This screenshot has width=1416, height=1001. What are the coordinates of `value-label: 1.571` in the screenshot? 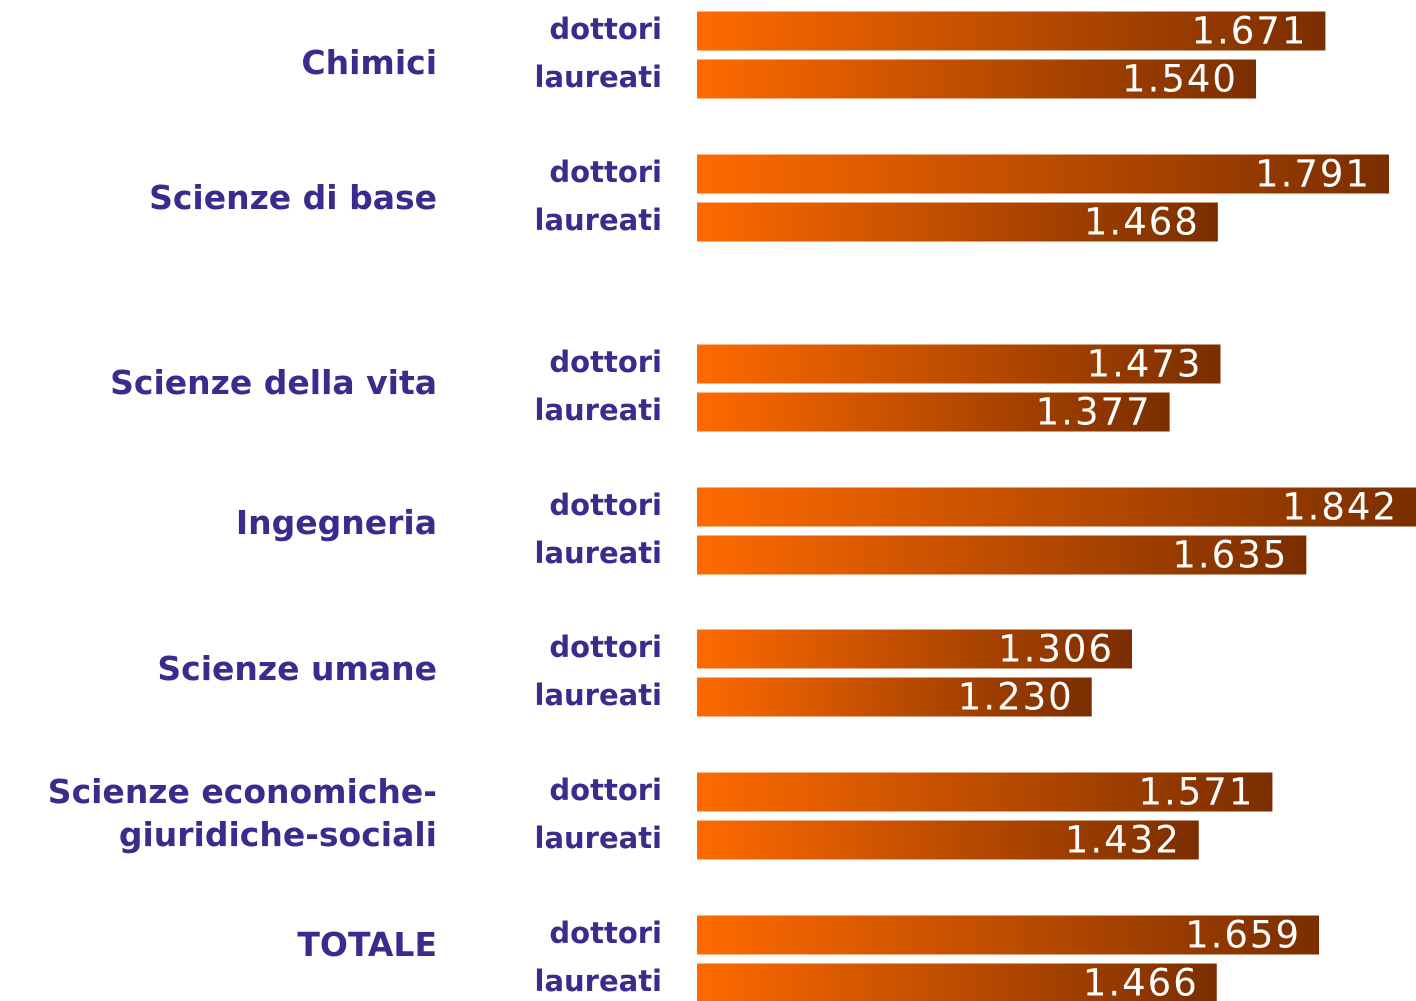 It's located at (1196, 792).